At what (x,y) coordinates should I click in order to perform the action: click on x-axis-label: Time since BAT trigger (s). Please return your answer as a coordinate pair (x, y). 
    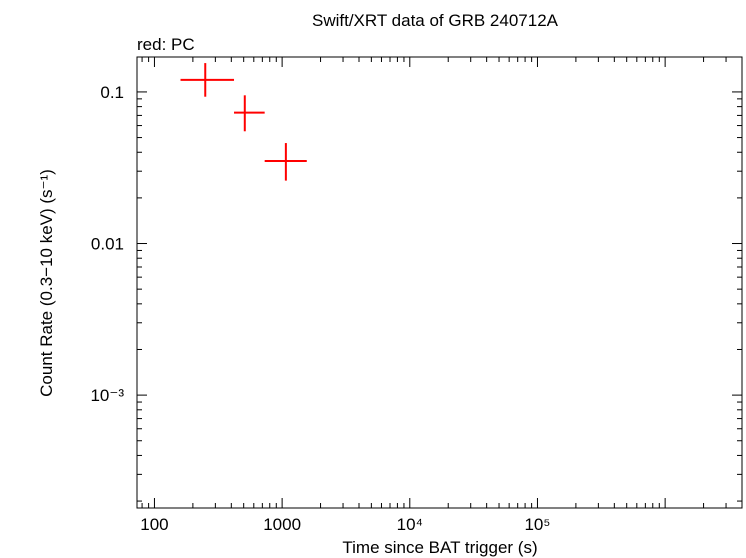
    Looking at the image, I should click on (439, 547).